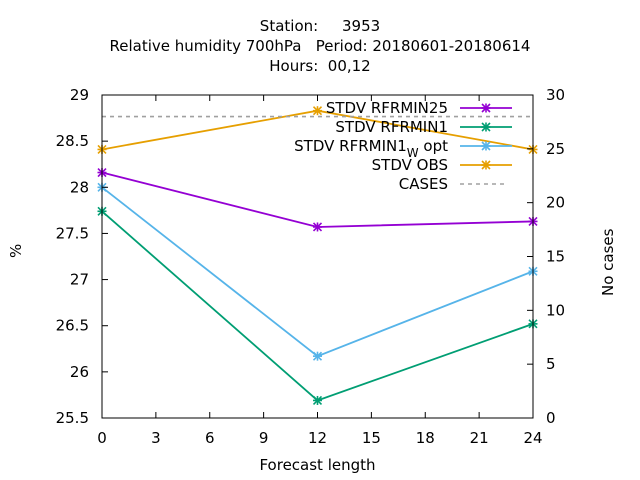  What do you see at coordinates (391, 127) in the screenshot?
I see `legend-label-1: STDV RFRMIN1` at bounding box center [391, 127].